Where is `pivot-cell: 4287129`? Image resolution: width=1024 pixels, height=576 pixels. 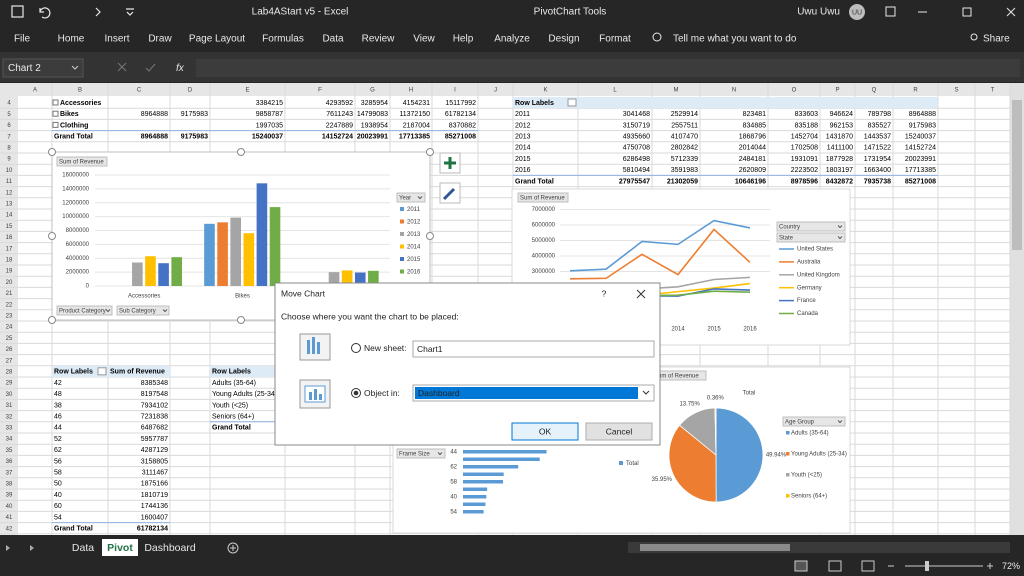
pivot-cell: 4287129 is located at coordinates (154, 450).